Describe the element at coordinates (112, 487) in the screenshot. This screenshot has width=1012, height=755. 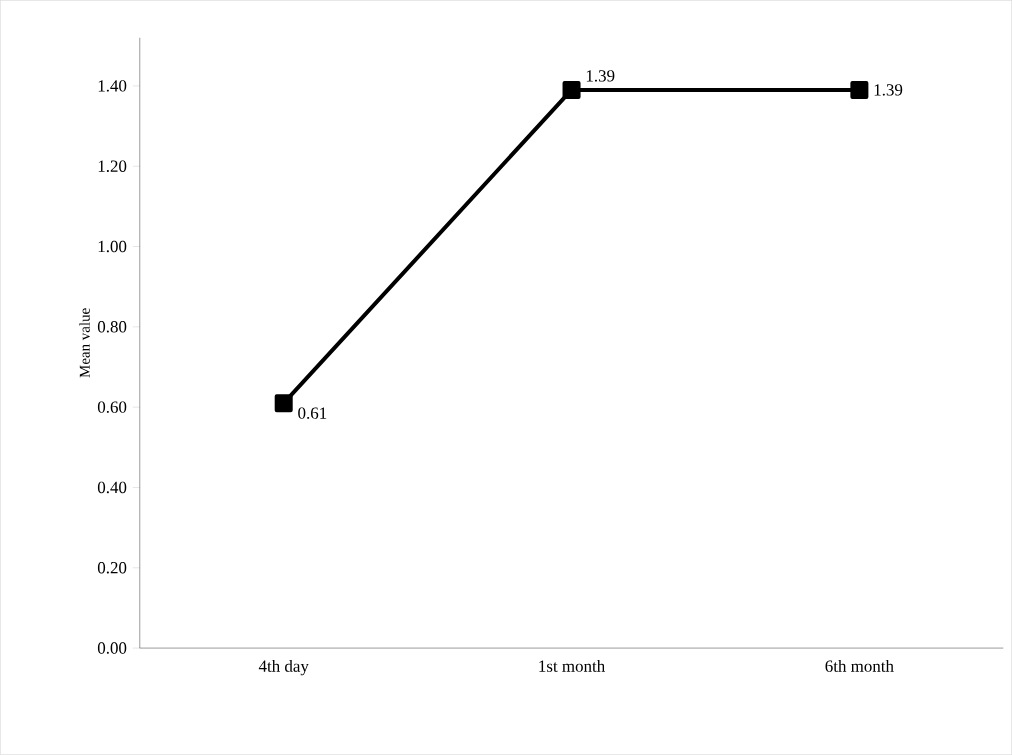
I see `y-tick-label: 0.40` at that location.